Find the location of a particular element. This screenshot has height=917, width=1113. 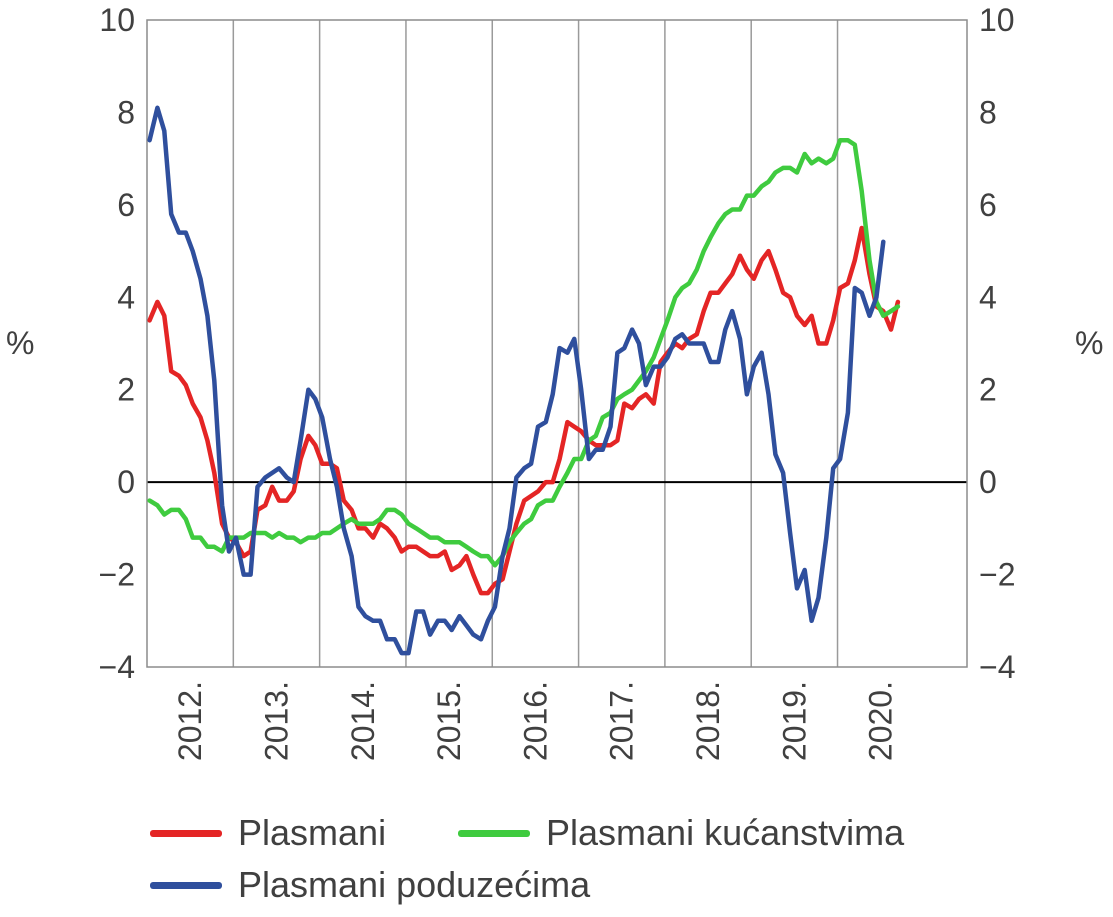

y-tick-label-right: −2 is located at coordinates (997, 575).